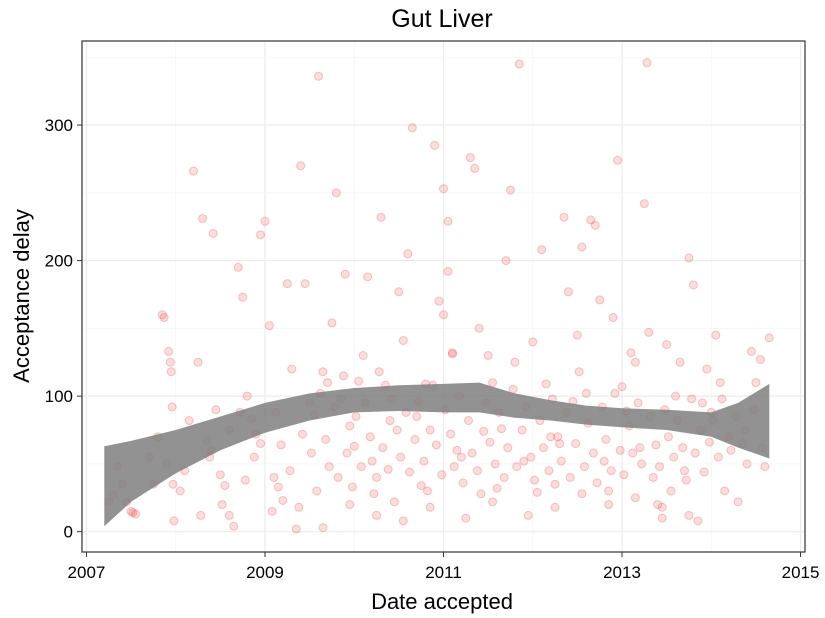 The height and width of the screenshot is (618, 825). What do you see at coordinates (442, 601) in the screenshot?
I see `x-axis-title: Date accepted` at bounding box center [442, 601].